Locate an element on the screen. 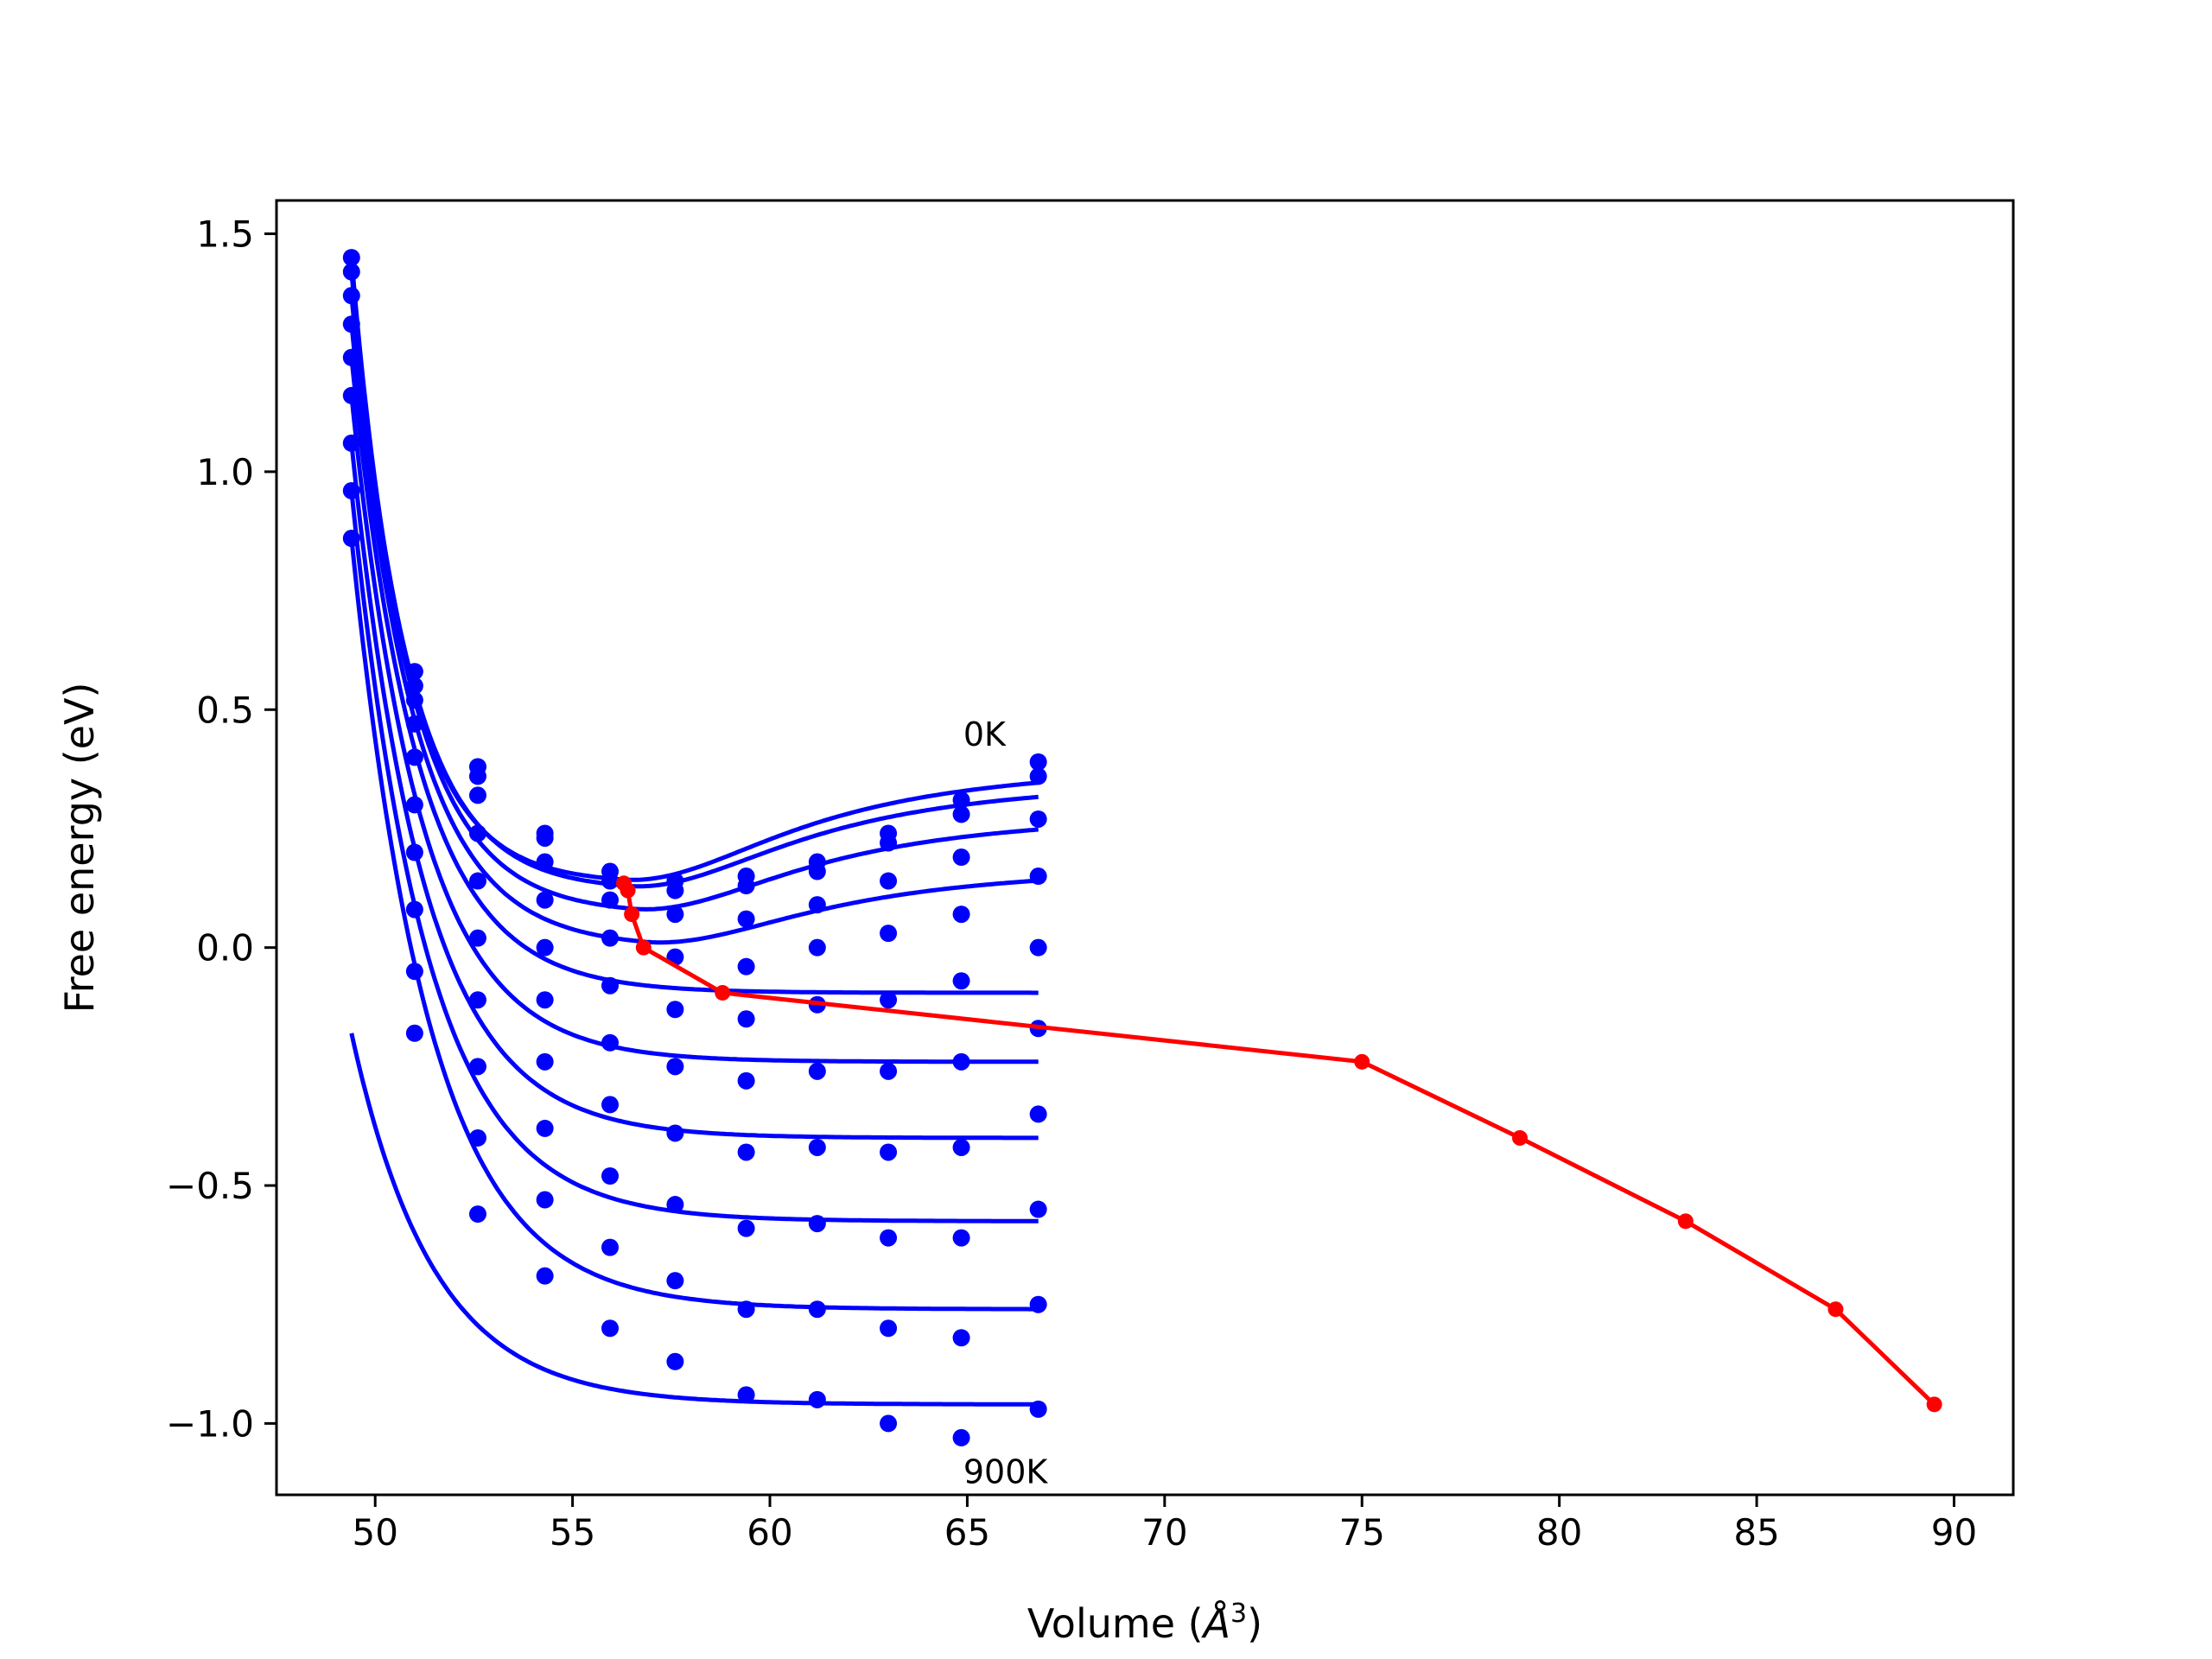  x-tick-label-5: 75 is located at coordinates (1362, 1532).